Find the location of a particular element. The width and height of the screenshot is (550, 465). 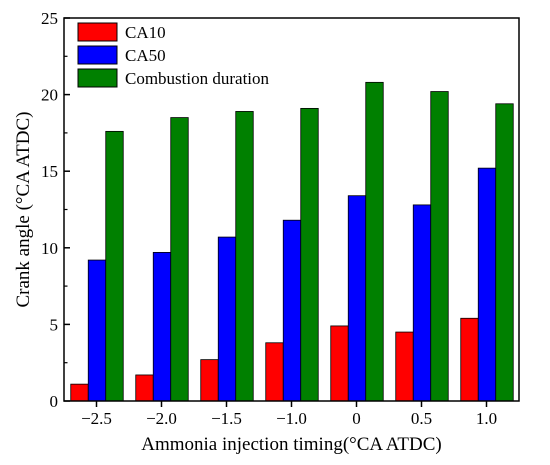

y-tick-label: 20 is located at coordinates (49, 95).